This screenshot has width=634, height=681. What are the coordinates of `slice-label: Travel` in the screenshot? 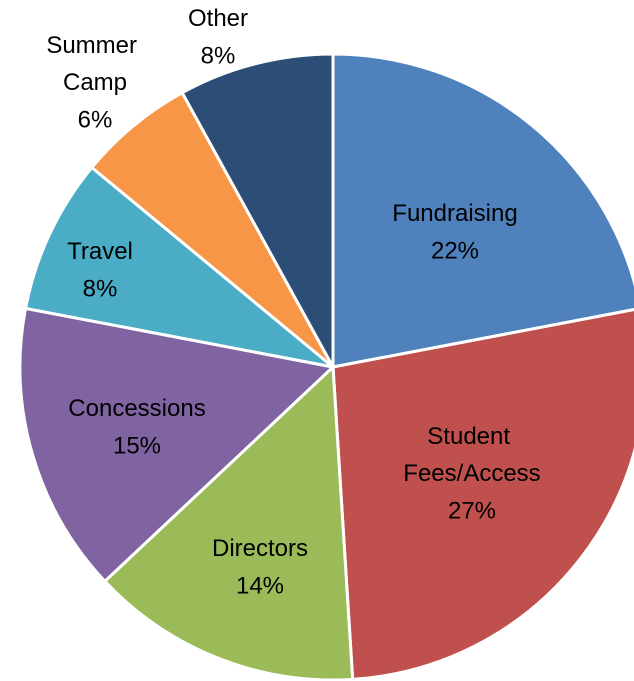 It's located at (100, 251).